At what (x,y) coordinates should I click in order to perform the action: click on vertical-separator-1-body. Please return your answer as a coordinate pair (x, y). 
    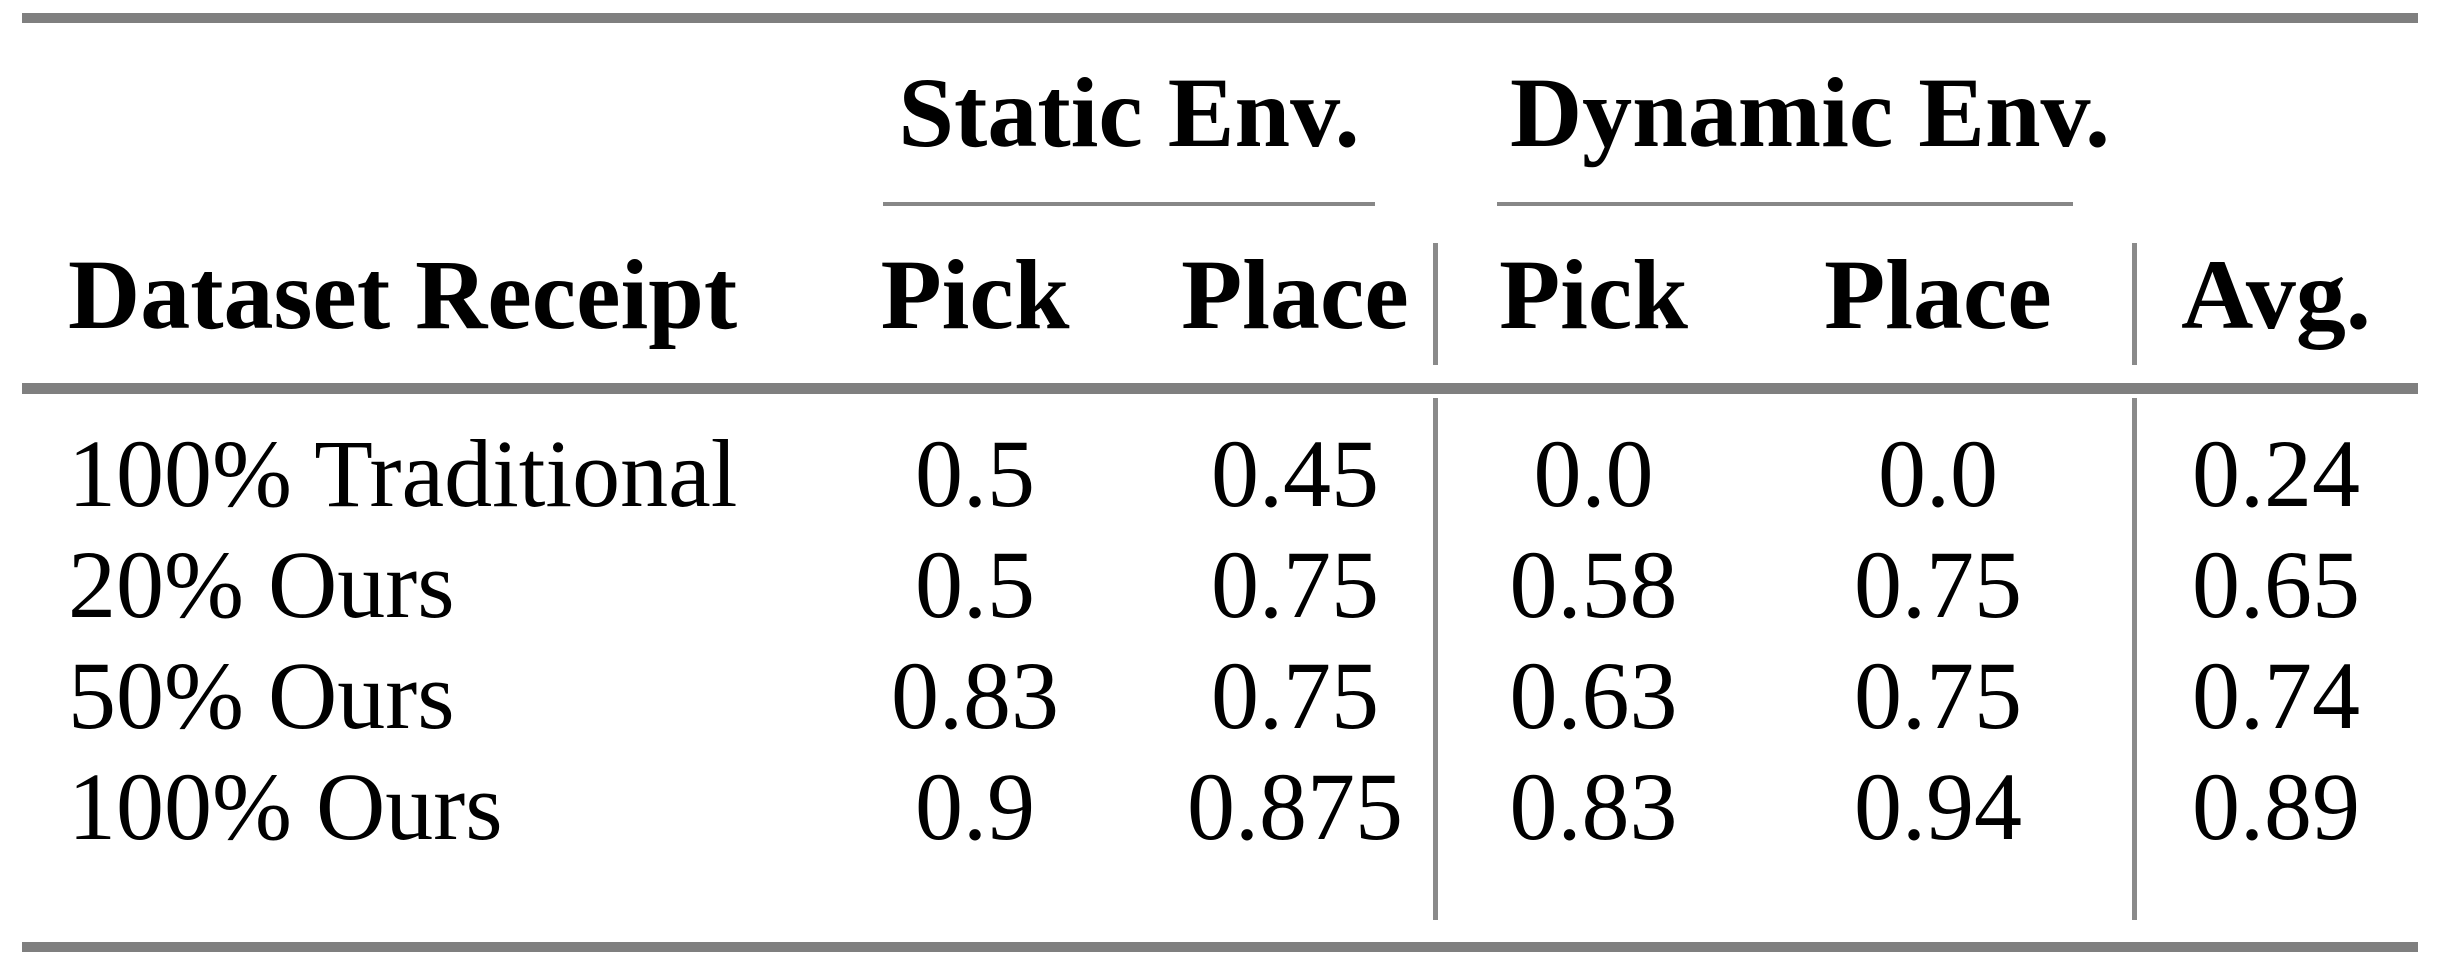
    Looking at the image, I should click on (1435, 659).